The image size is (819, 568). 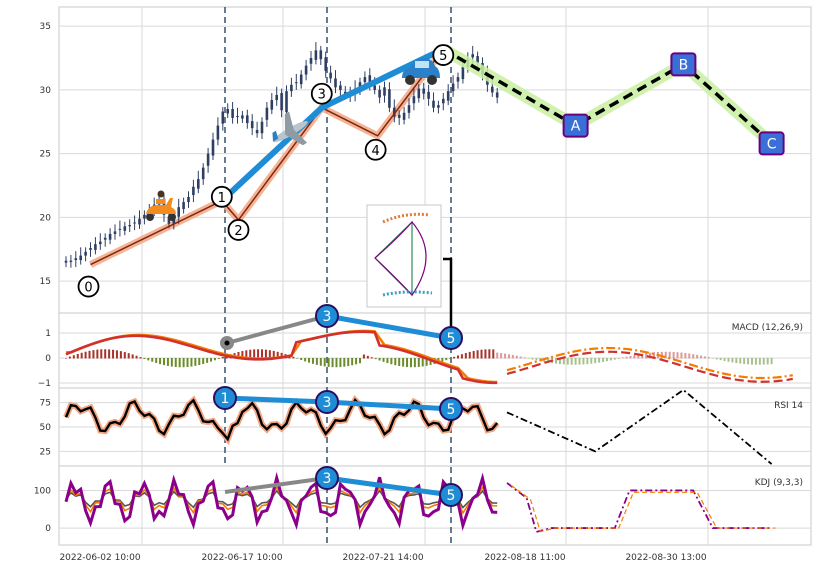 I want to click on kdj-panel: 35, so click(x=420, y=499).